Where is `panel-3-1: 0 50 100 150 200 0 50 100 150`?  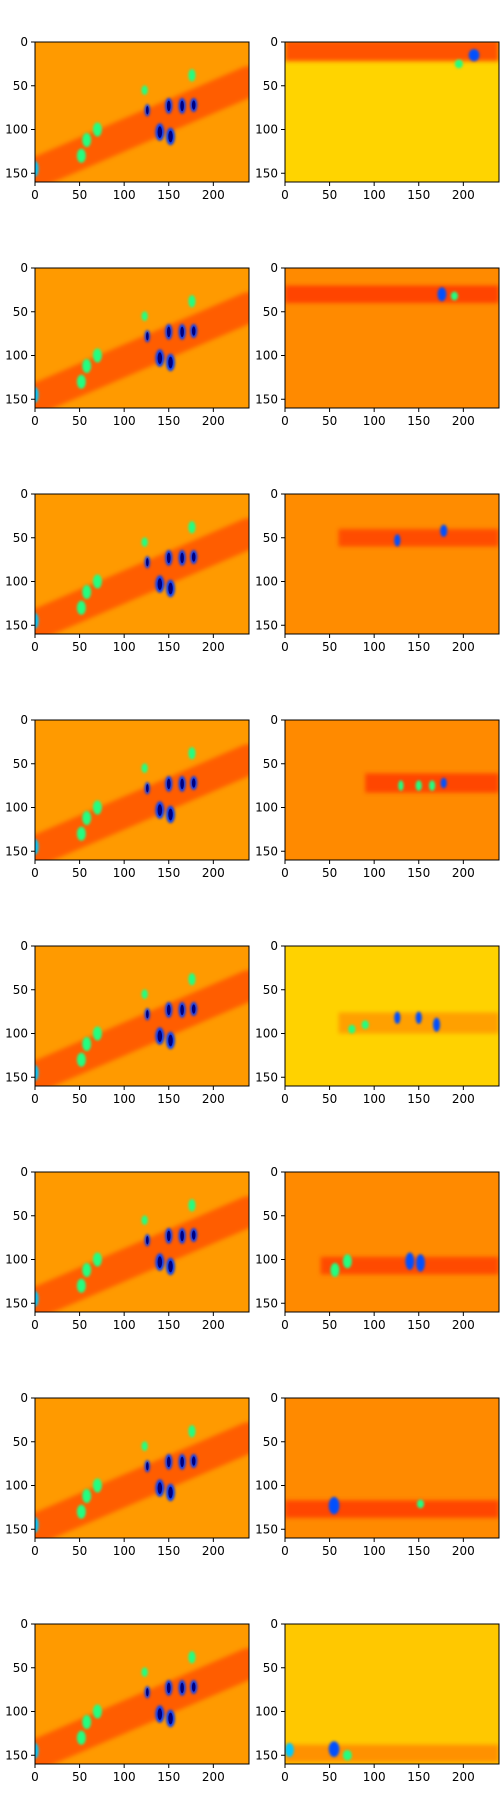 panel-3-1: 0 50 100 150 200 0 50 100 150 is located at coordinates (377, 796).